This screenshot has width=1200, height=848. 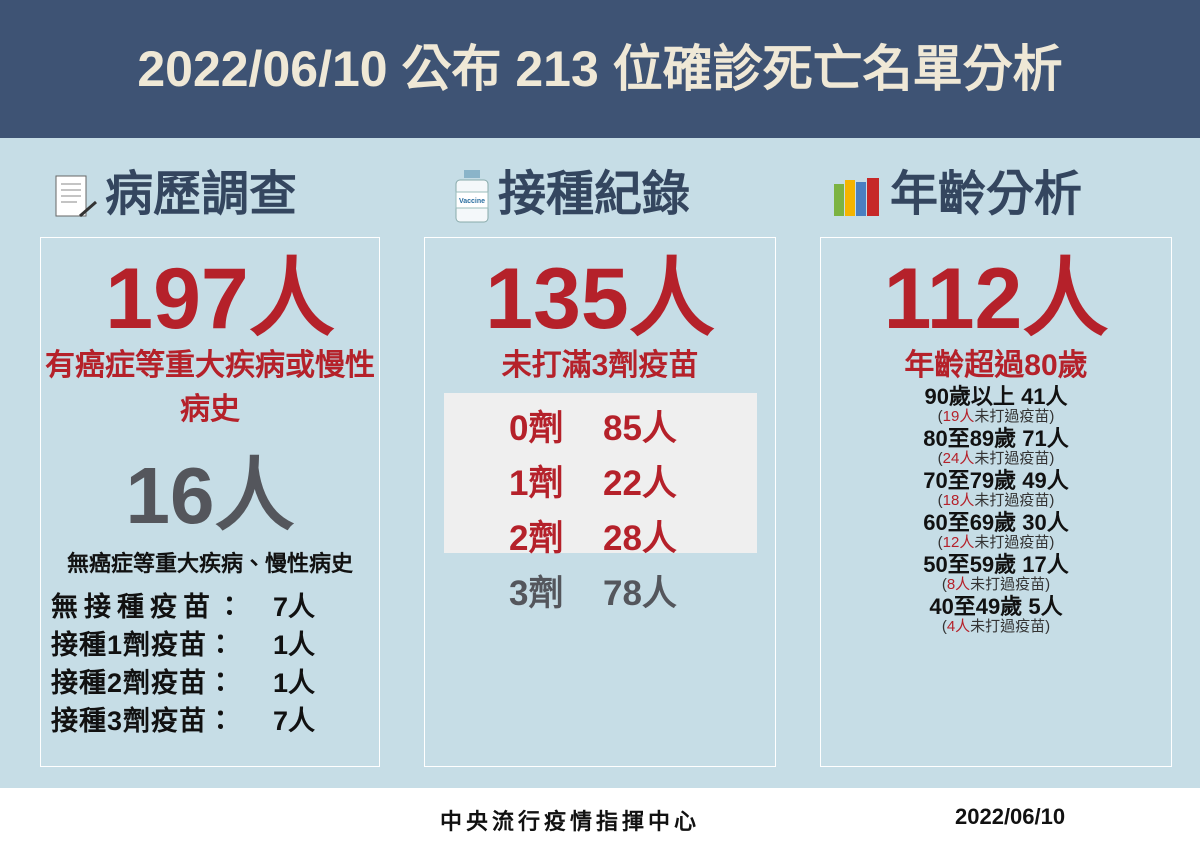 I want to click on books-icon, so click(x=856, y=197).